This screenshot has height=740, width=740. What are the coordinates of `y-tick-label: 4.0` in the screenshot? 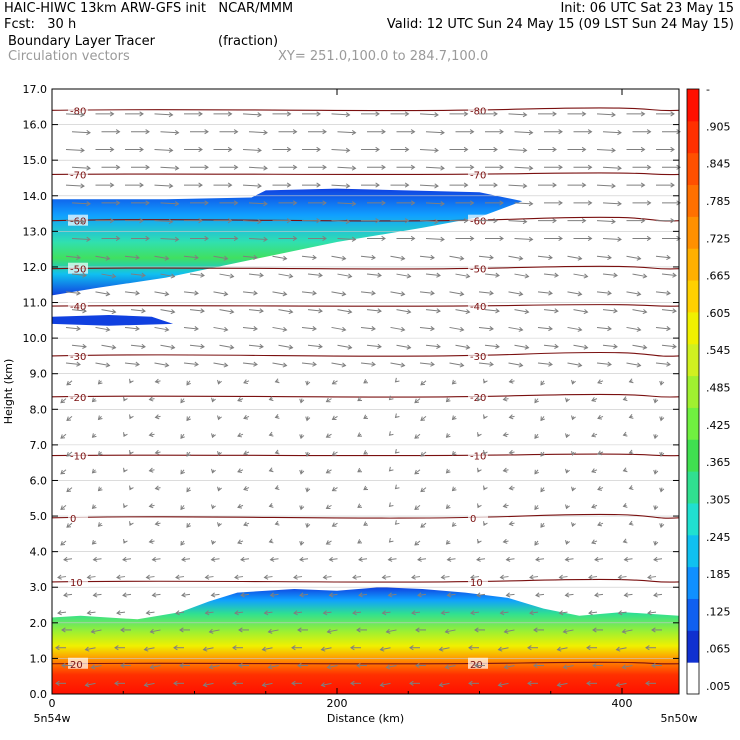 It's located at (39, 552).